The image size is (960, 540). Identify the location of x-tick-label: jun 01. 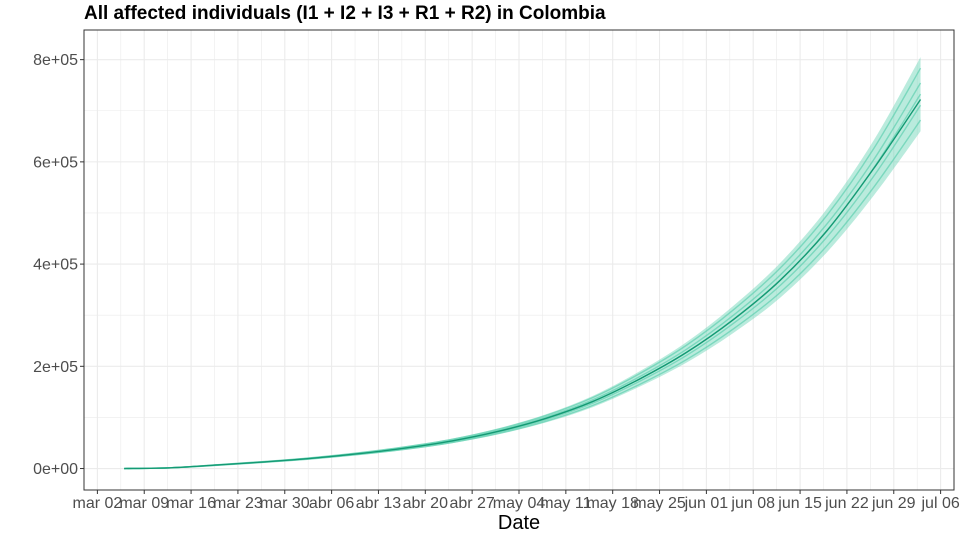
(706, 503).